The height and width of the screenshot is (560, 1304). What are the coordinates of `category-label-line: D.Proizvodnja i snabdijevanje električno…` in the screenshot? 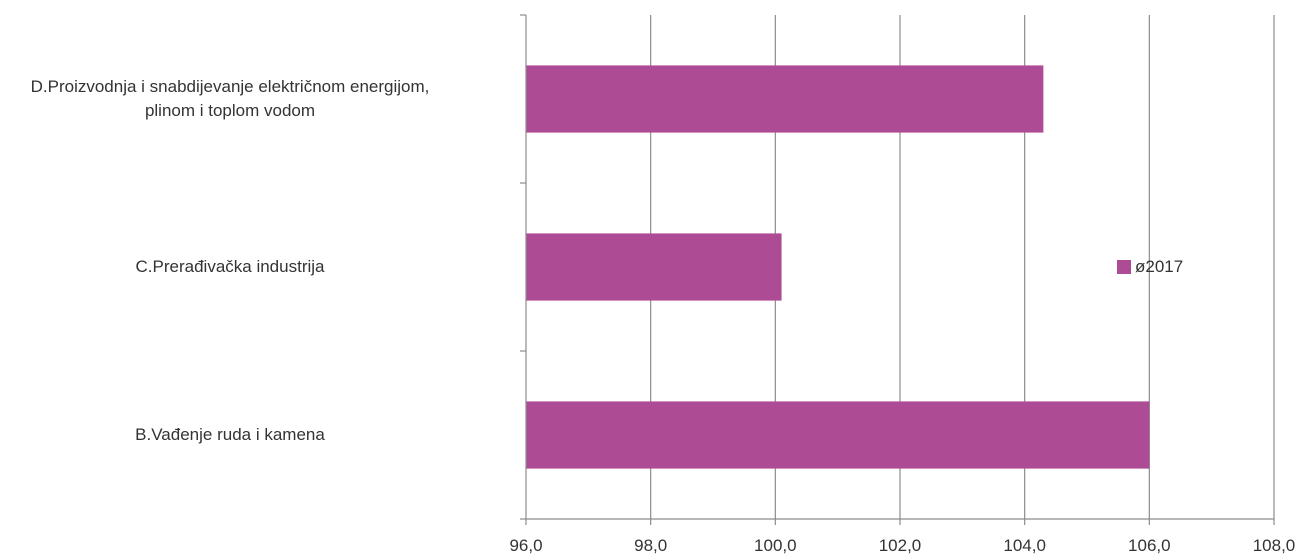 It's located at (230, 86).